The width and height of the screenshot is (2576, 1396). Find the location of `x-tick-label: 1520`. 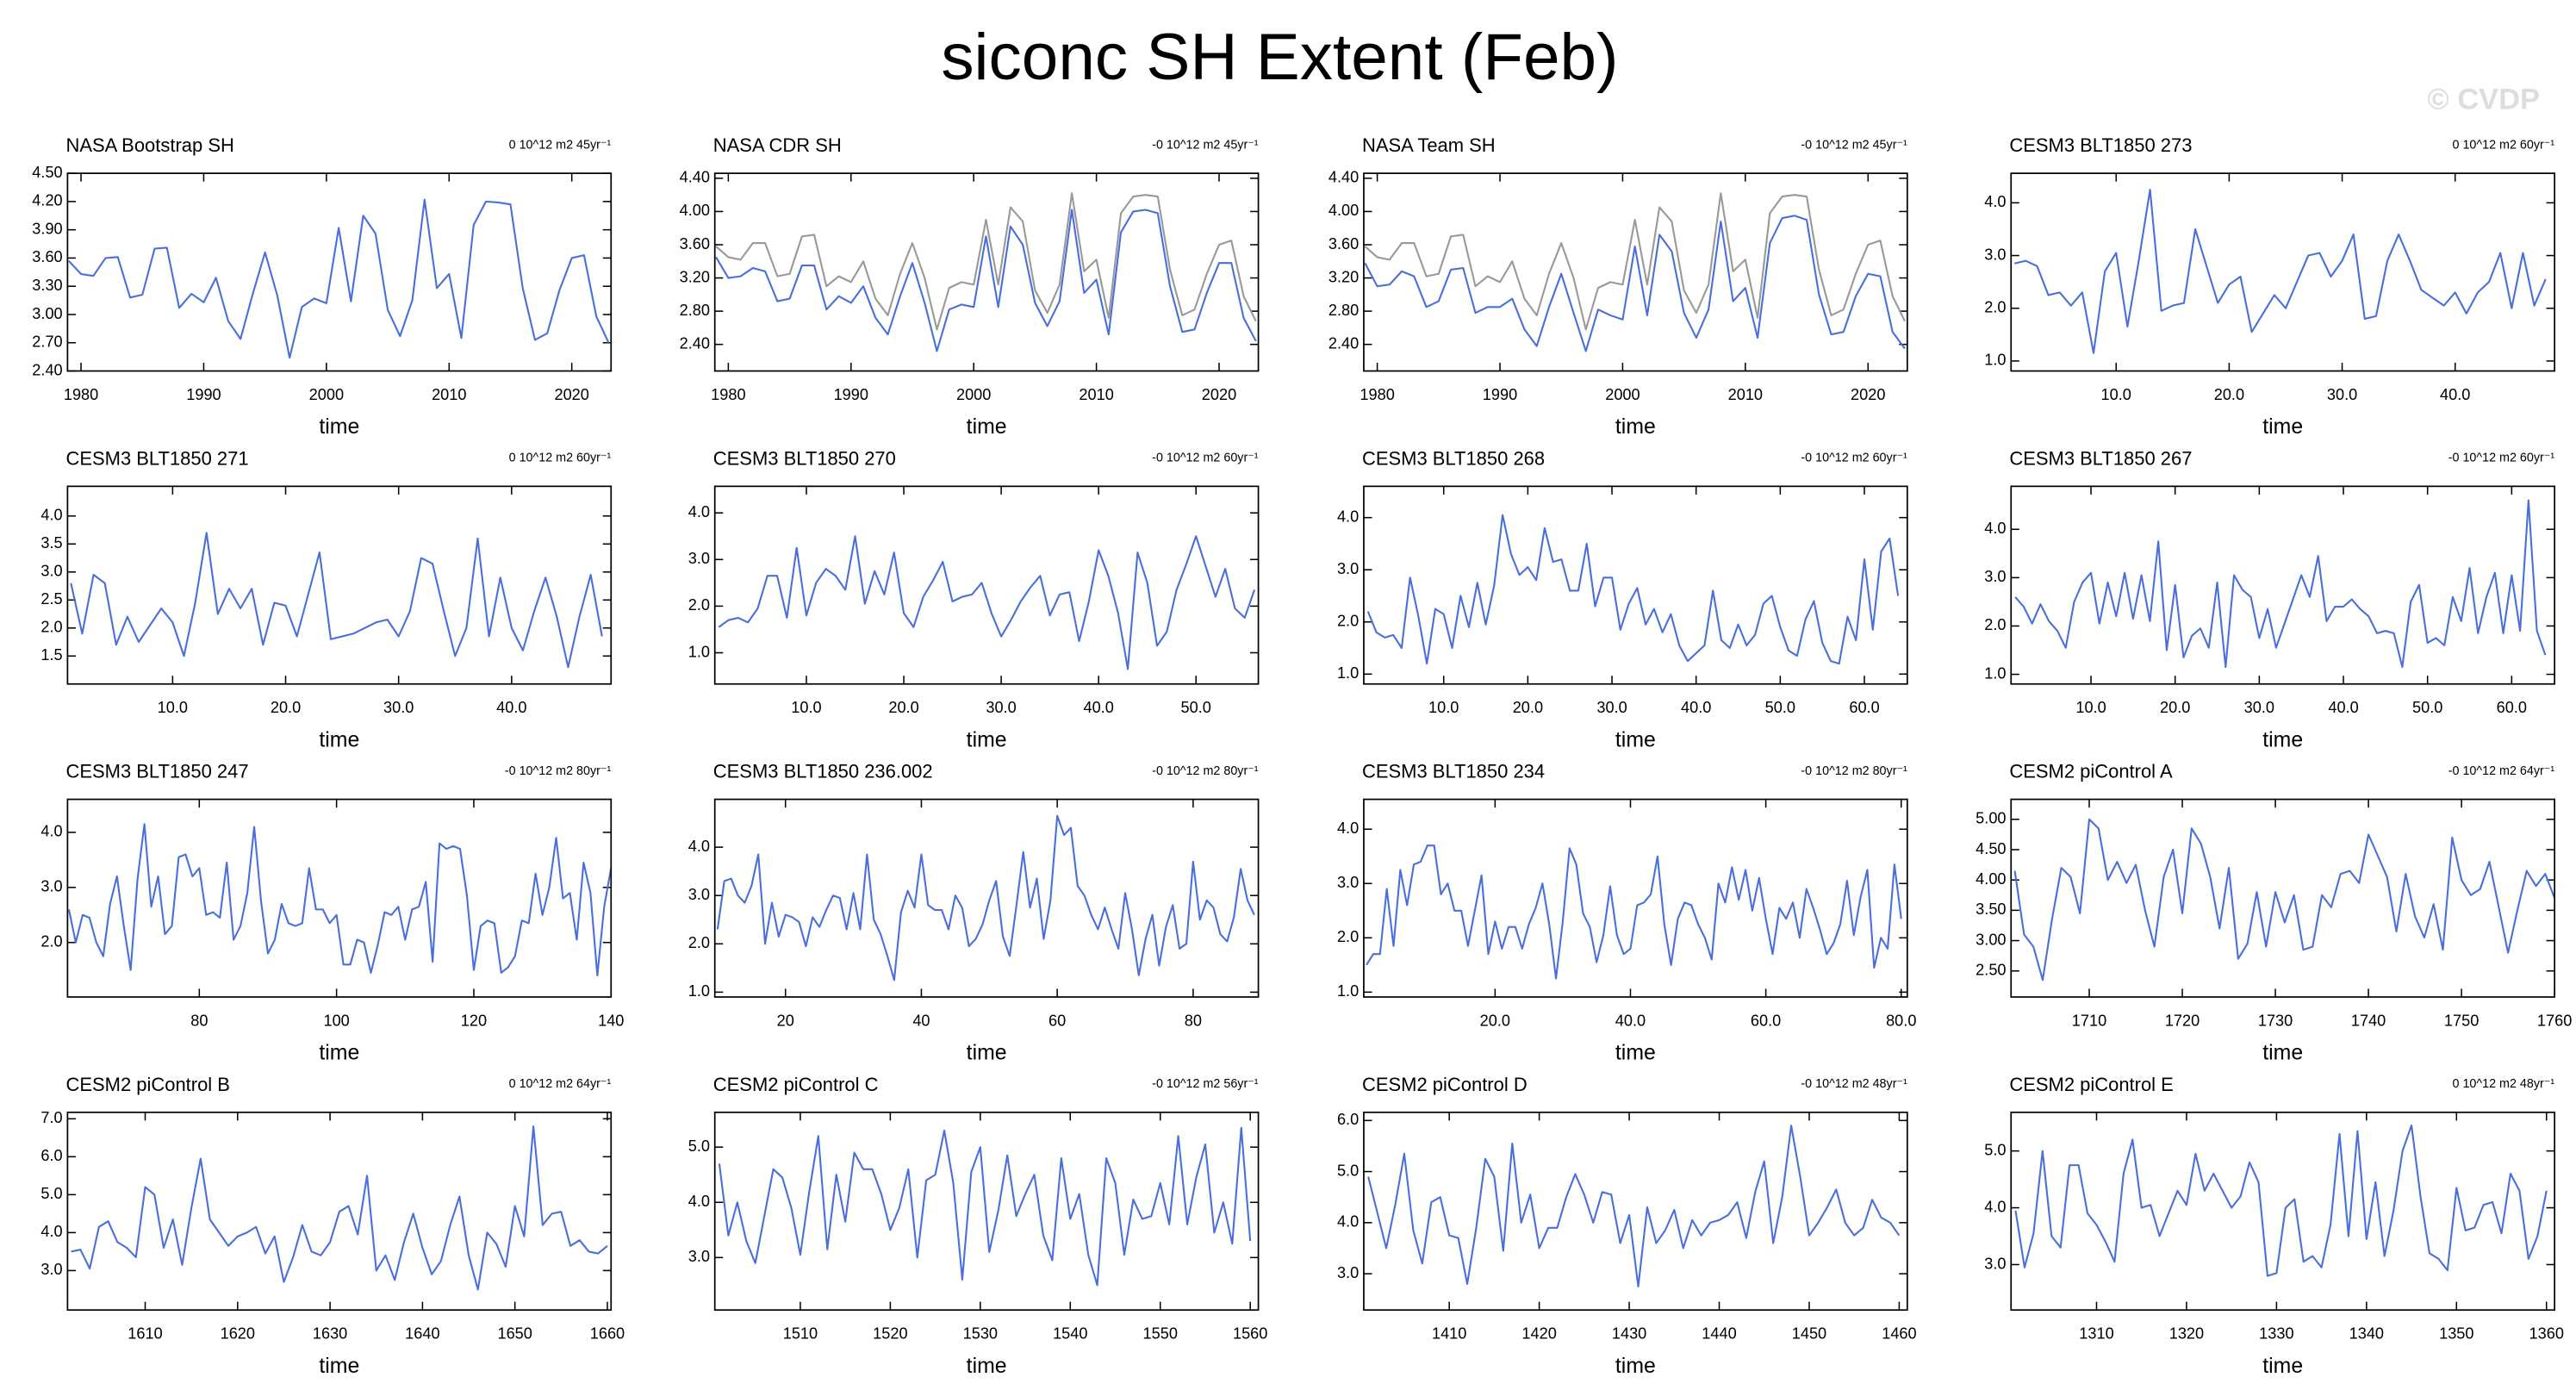

x-tick-label: 1520 is located at coordinates (890, 1334).